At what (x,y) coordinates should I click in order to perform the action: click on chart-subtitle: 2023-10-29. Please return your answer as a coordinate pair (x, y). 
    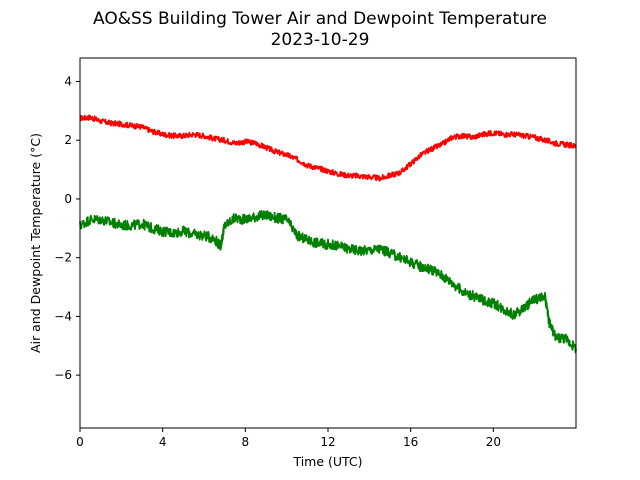
    Looking at the image, I should click on (320, 40).